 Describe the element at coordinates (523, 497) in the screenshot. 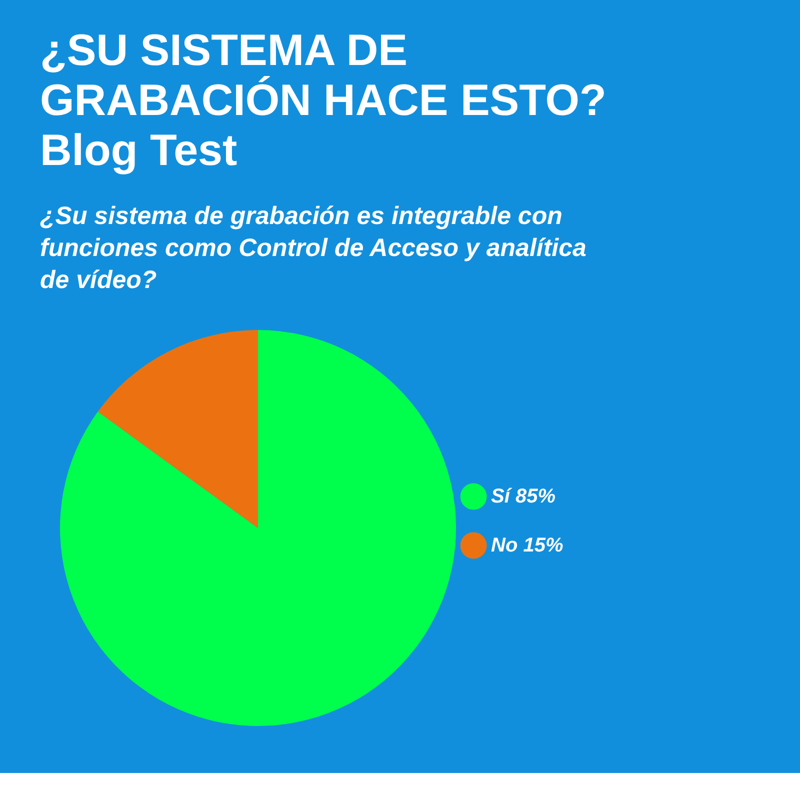

I see `legend-label: Sí 85%` at that location.